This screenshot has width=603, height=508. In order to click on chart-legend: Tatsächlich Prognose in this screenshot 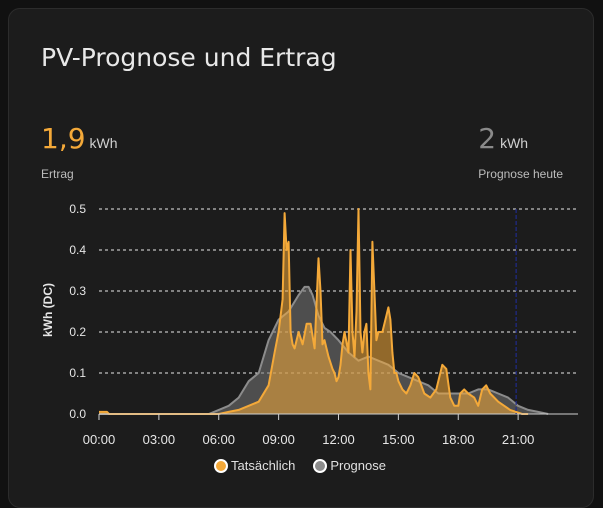, I will do `click(302, 465)`.